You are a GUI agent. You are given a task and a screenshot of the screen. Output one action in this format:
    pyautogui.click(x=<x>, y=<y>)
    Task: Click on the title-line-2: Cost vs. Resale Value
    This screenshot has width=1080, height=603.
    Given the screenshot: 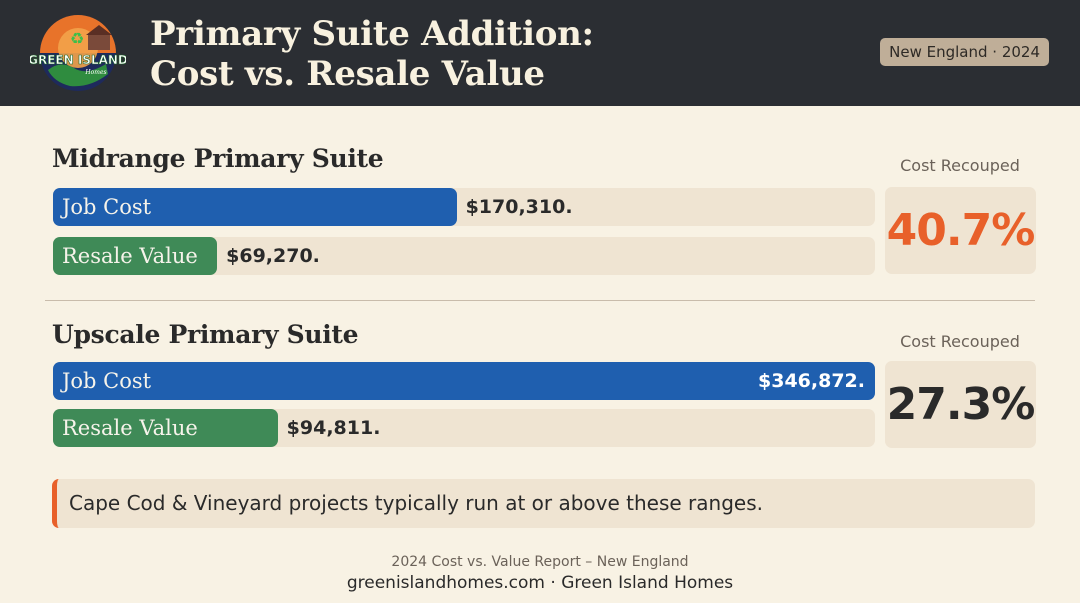 What is the action you would take?
    pyautogui.click(x=347, y=74)
    